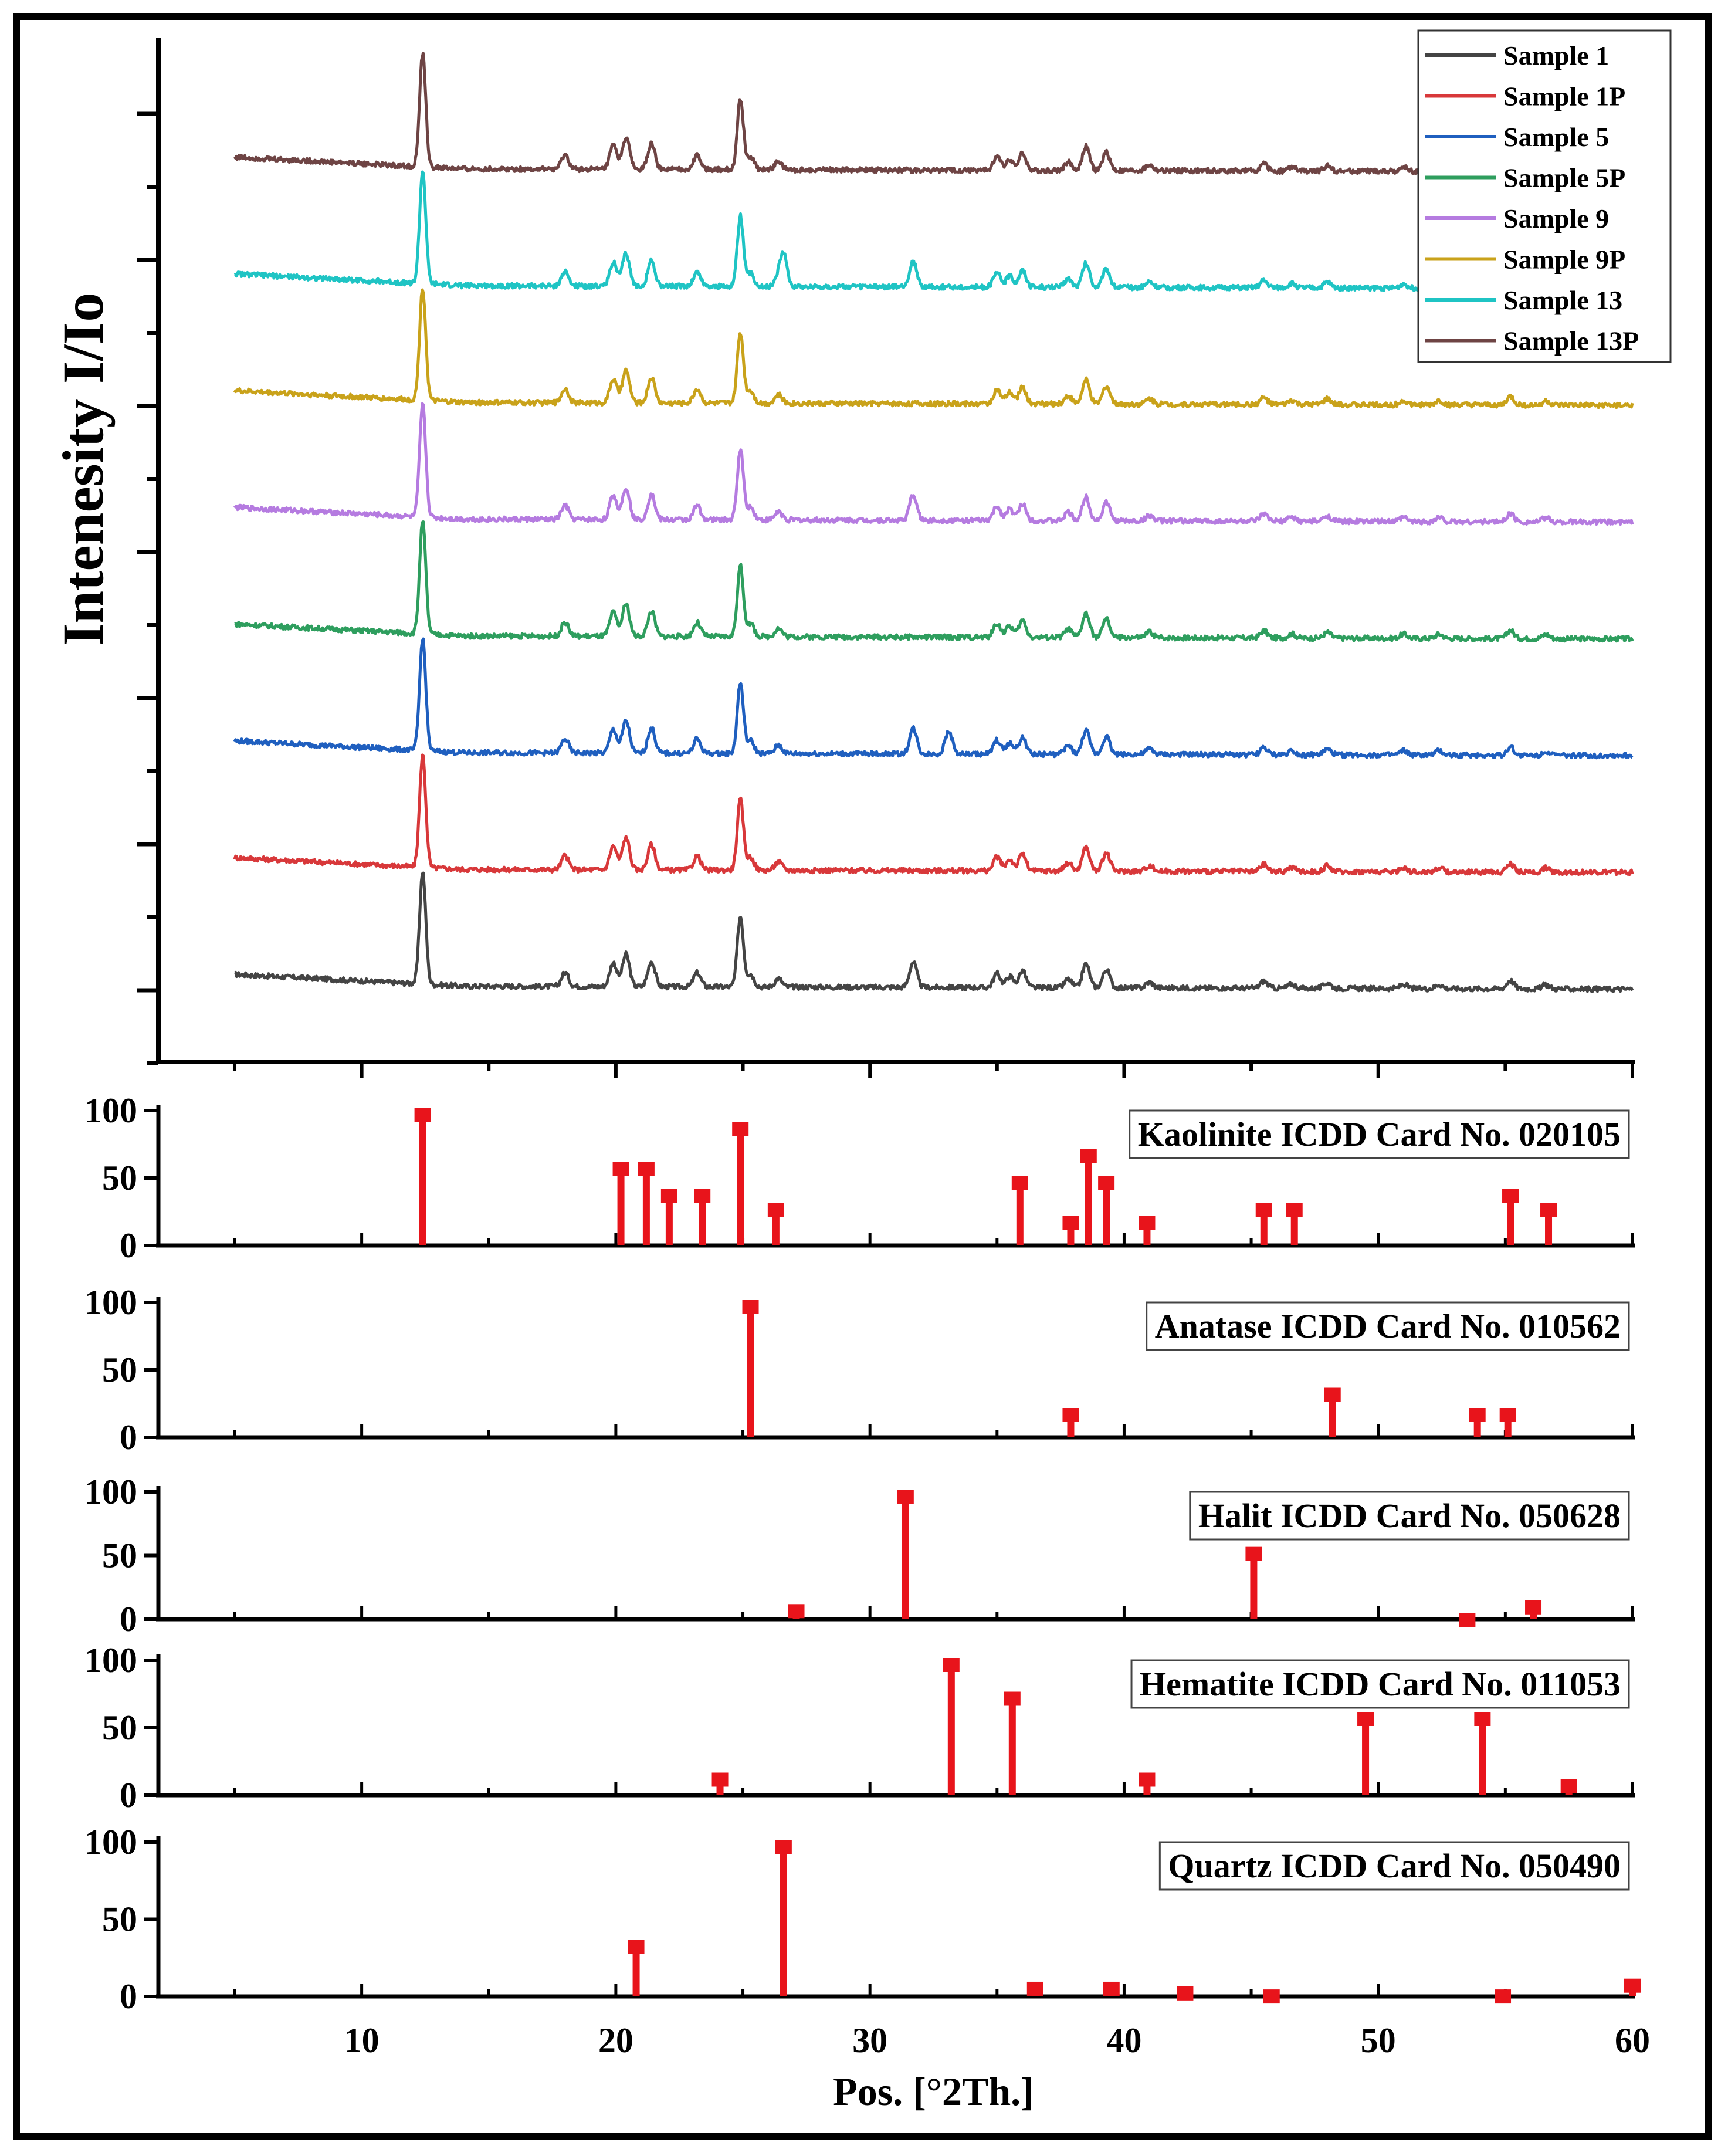 The width and height of the screenshot is (1728, 2156). I want to click on card-title: Anatase ICDD Card No. 010562, so click(1388, 1326).